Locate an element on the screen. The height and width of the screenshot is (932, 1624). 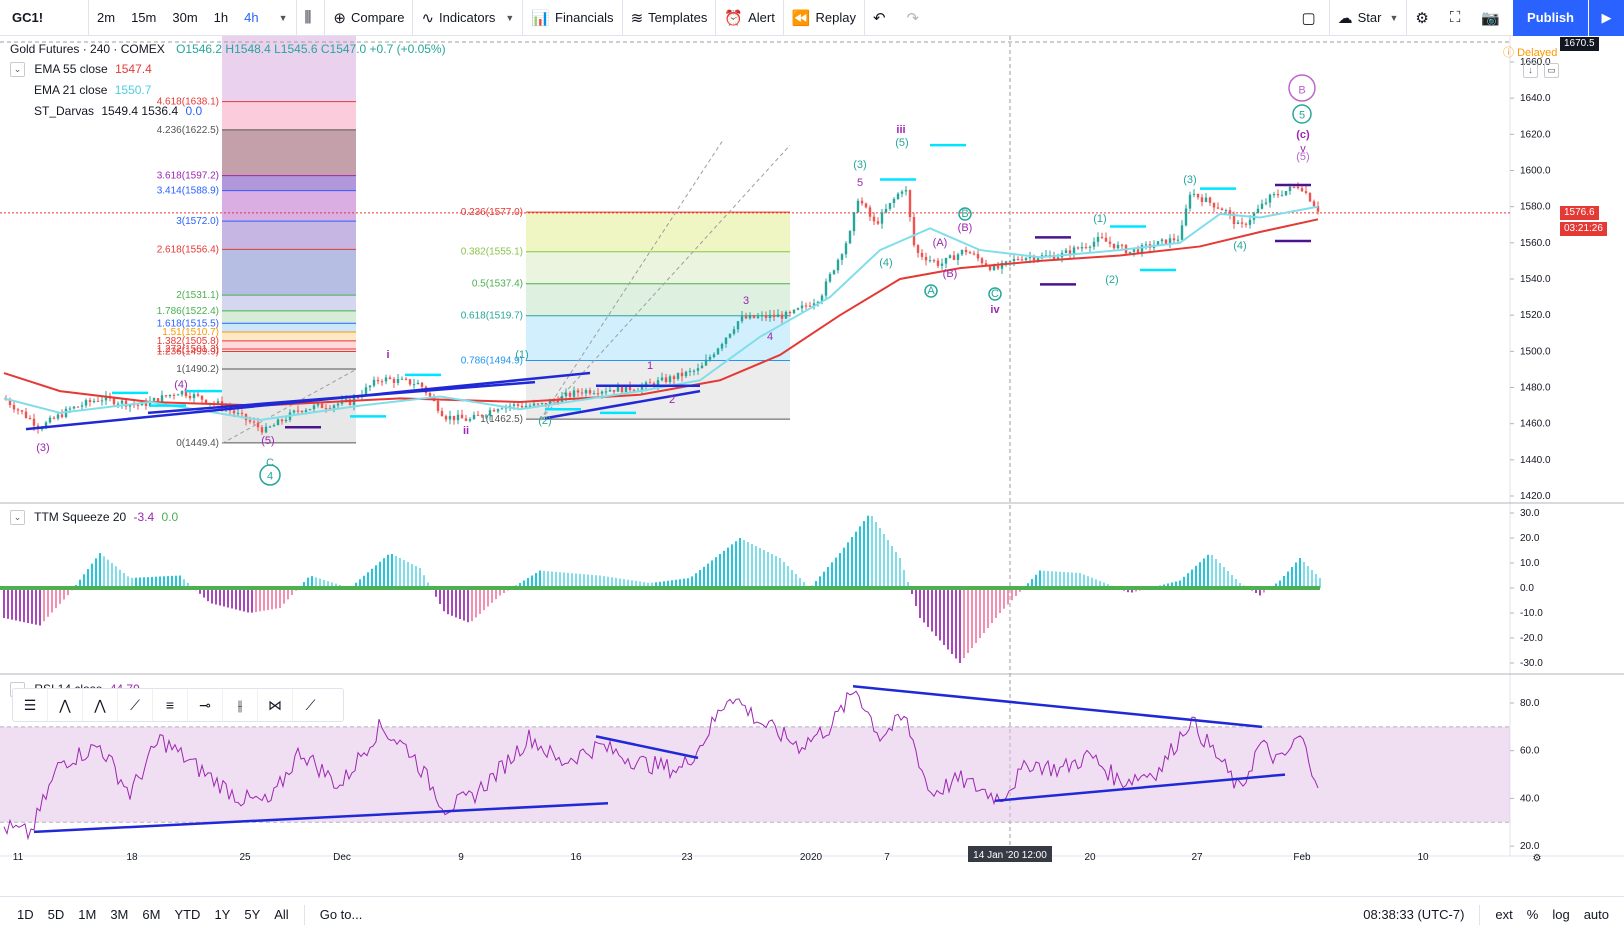
maximize-icon: ▭ is located at coordinates (1551, 71).